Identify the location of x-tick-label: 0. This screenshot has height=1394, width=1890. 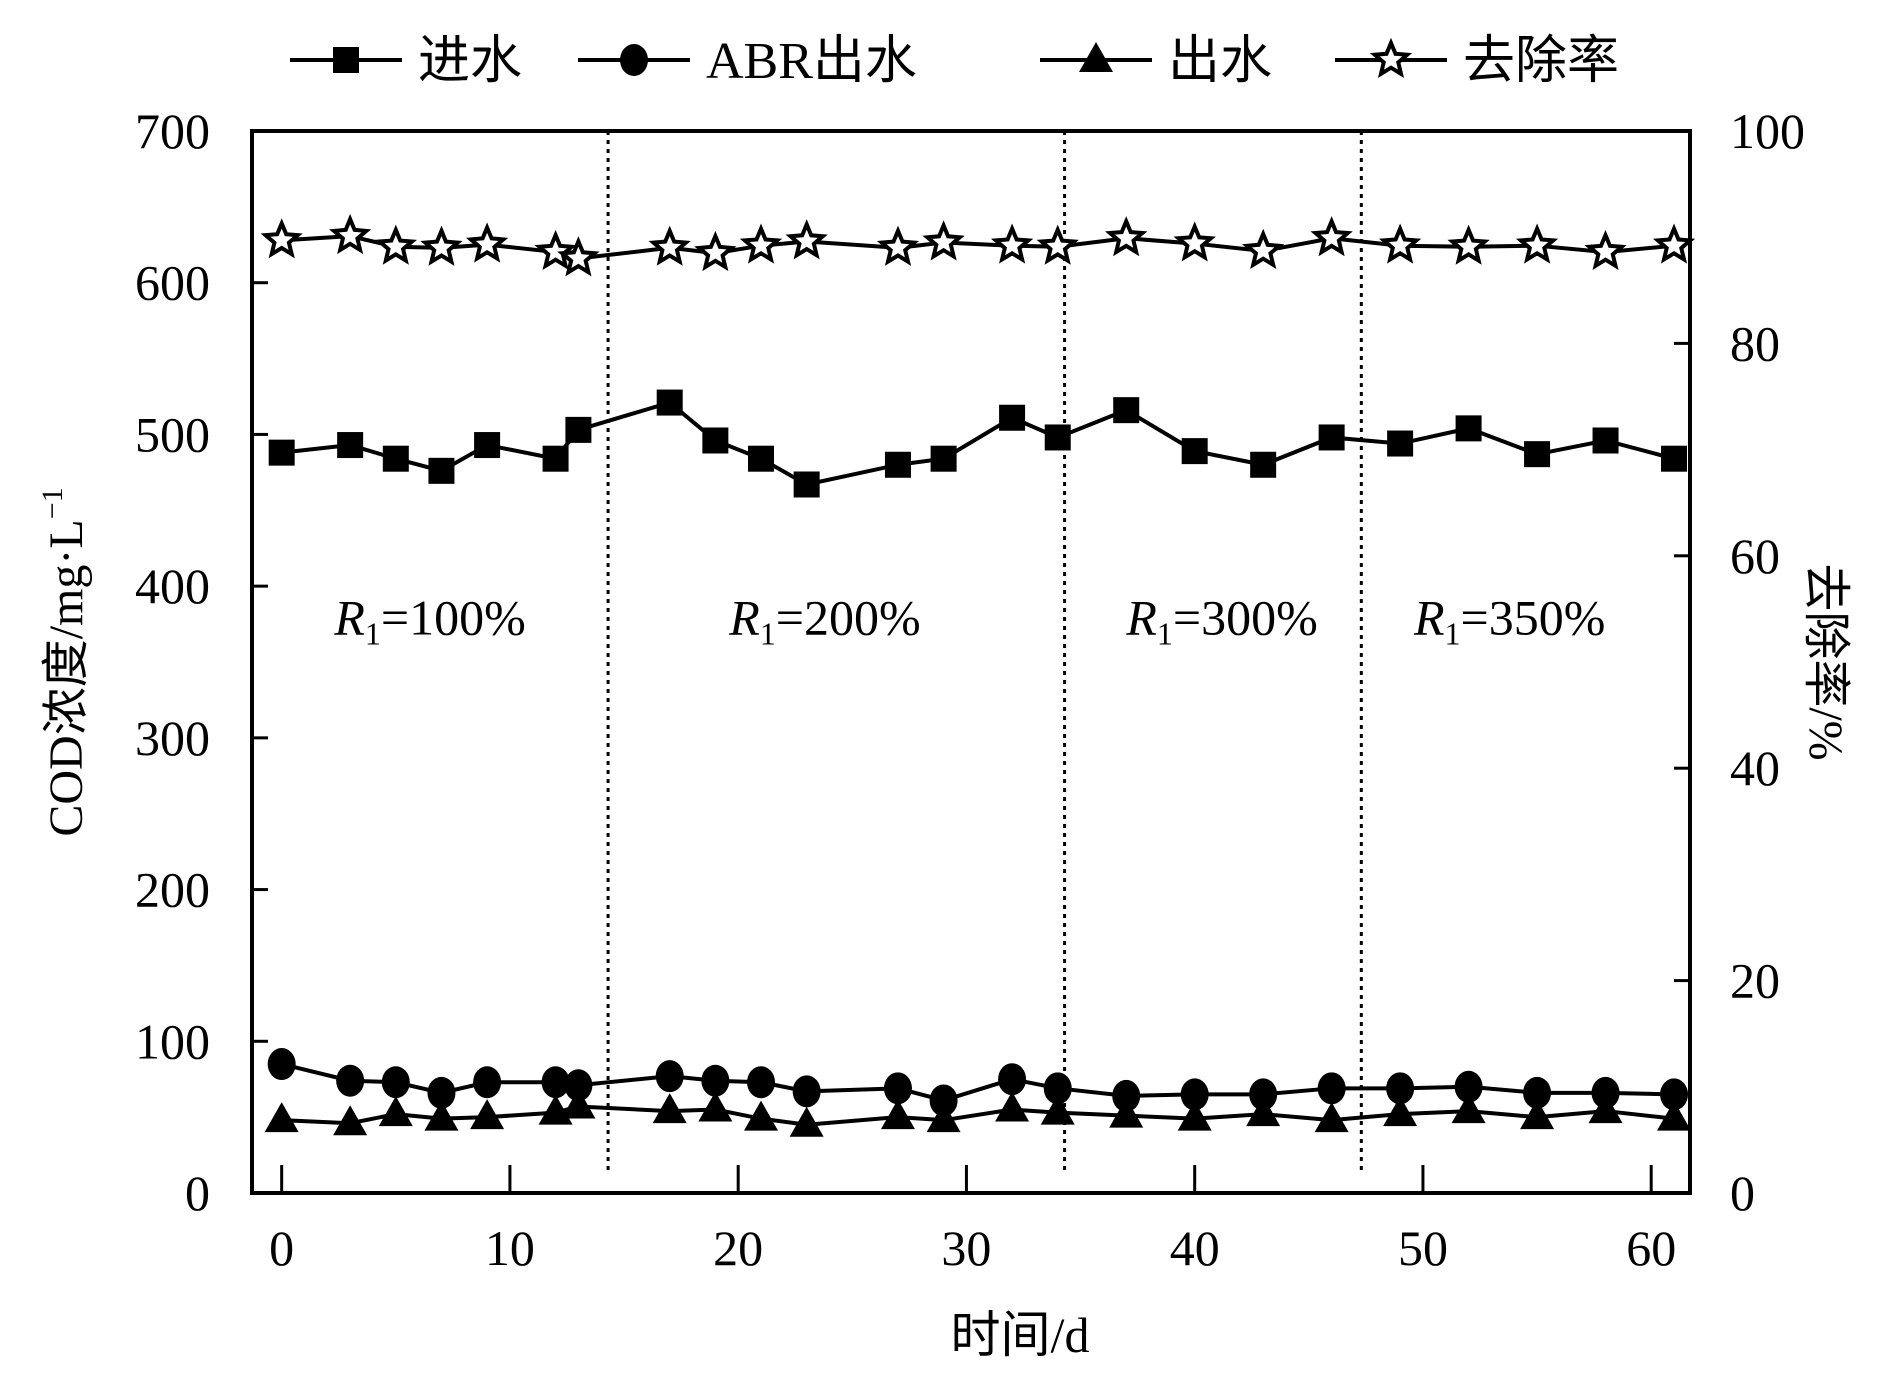
(281, 1248).